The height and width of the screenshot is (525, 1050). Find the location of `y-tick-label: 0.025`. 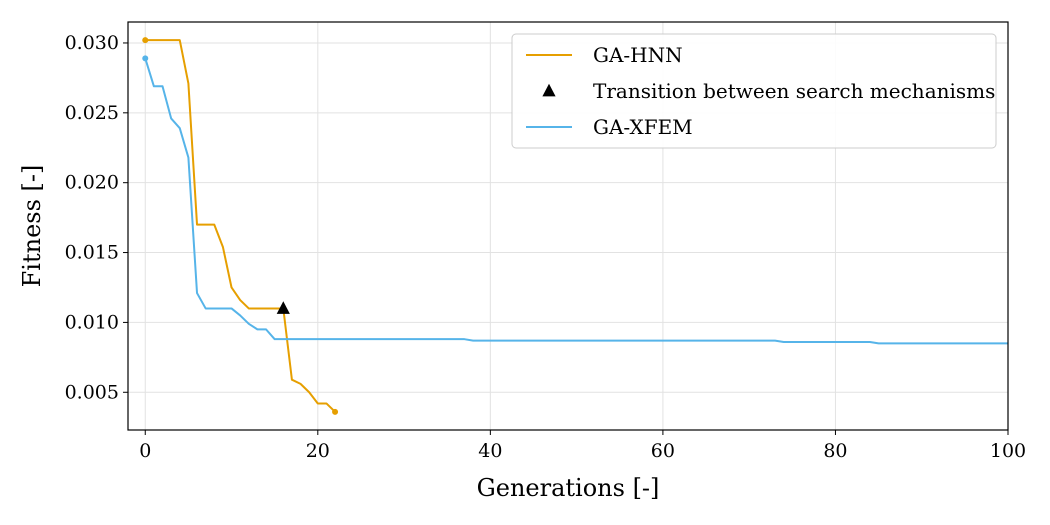

y-tick-label: 0.025 is located at coordinates (92, 113).